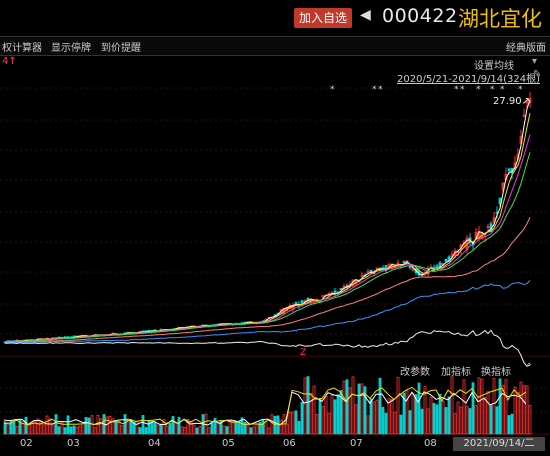 The height and width of the screenshot is (456, 550). I want to click on cursor-date-badge: 2021/09/14/二, so click(499, 444).